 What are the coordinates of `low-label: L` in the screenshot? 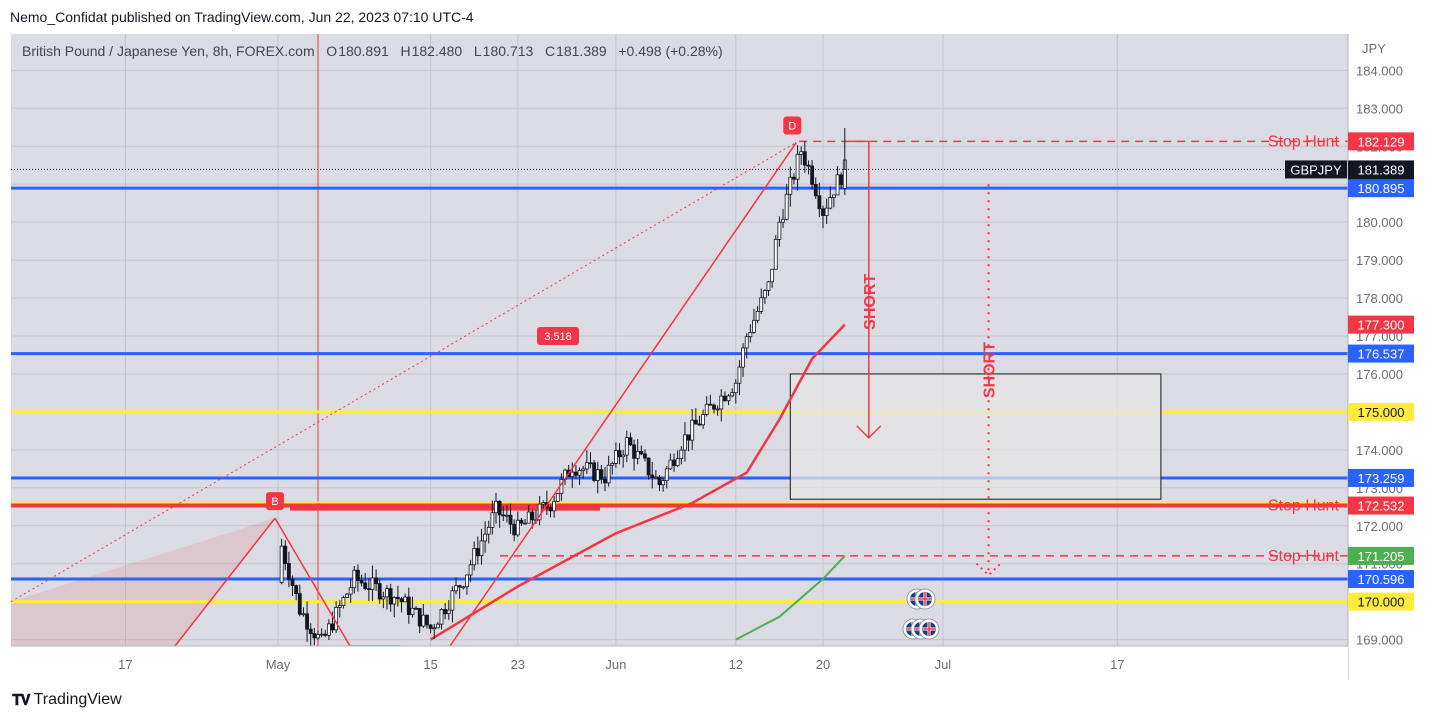 It's located at (477, 51).